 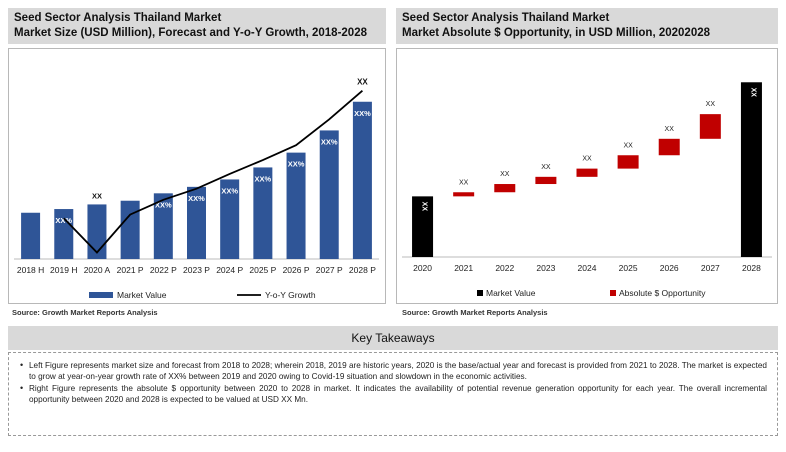 I want to click on legend-label-absolute-opportunity: Absolute $ Opportunity, so click(x=662, y=293).